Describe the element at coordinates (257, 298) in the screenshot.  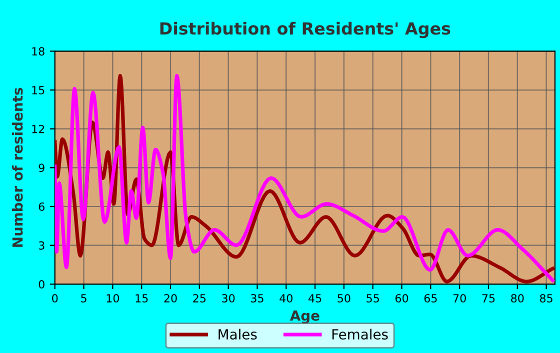
I see `x-tick-label: 35` at that location.